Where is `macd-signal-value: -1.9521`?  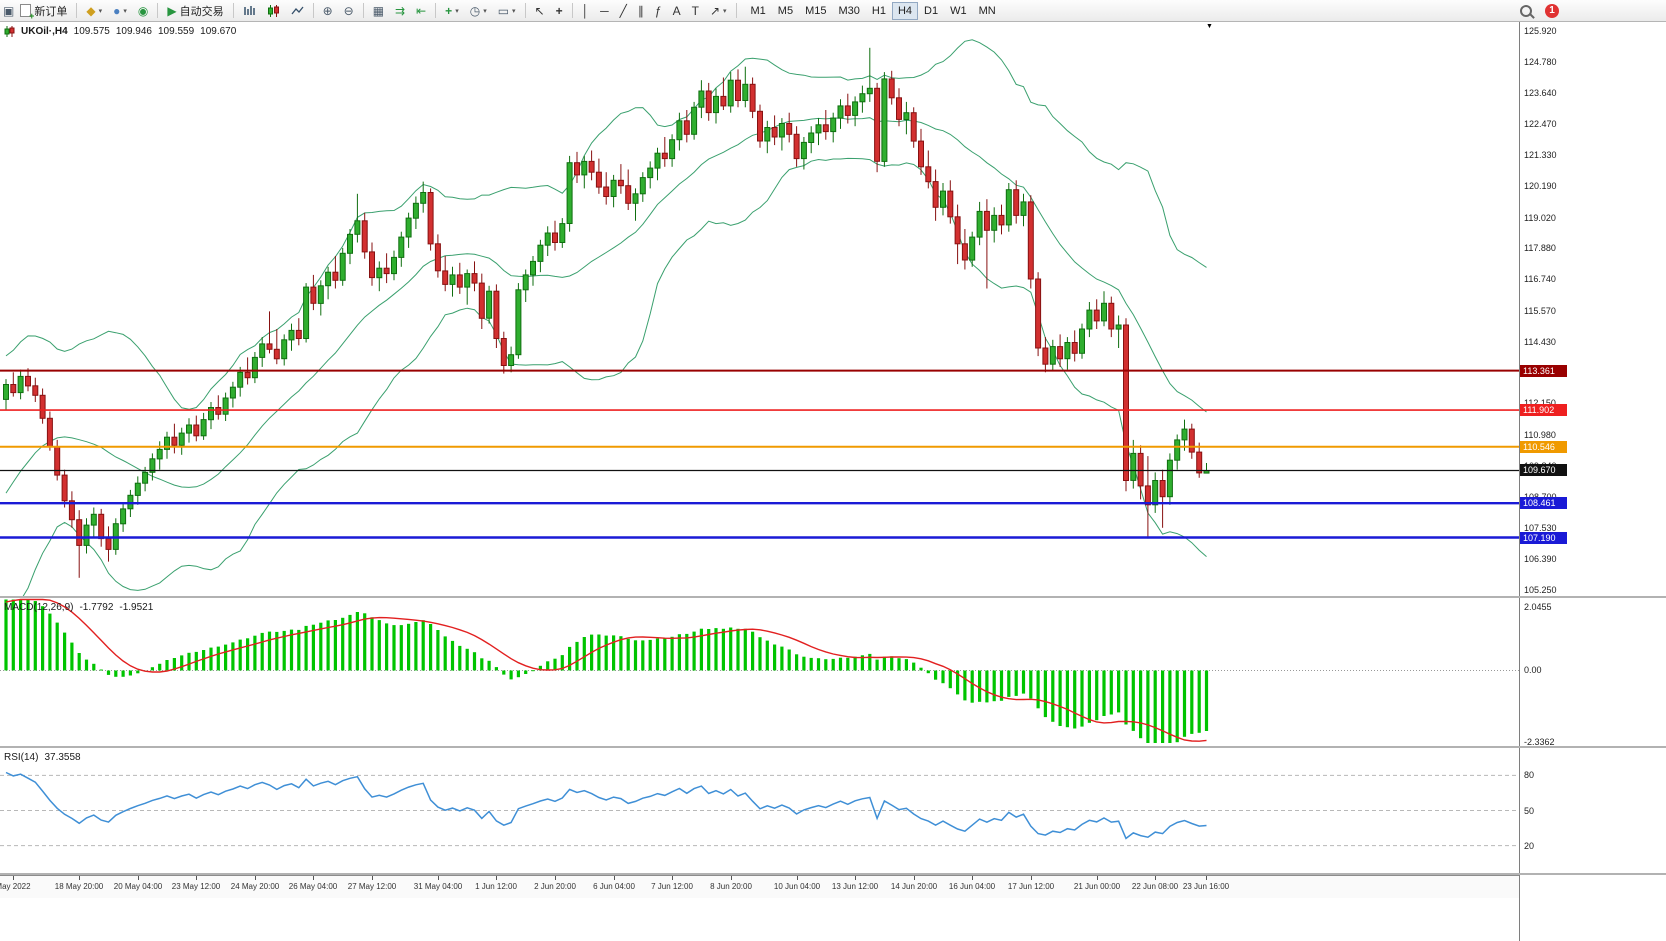 macd-signal-value: -1.9521 is located at coordinates (136, 607).